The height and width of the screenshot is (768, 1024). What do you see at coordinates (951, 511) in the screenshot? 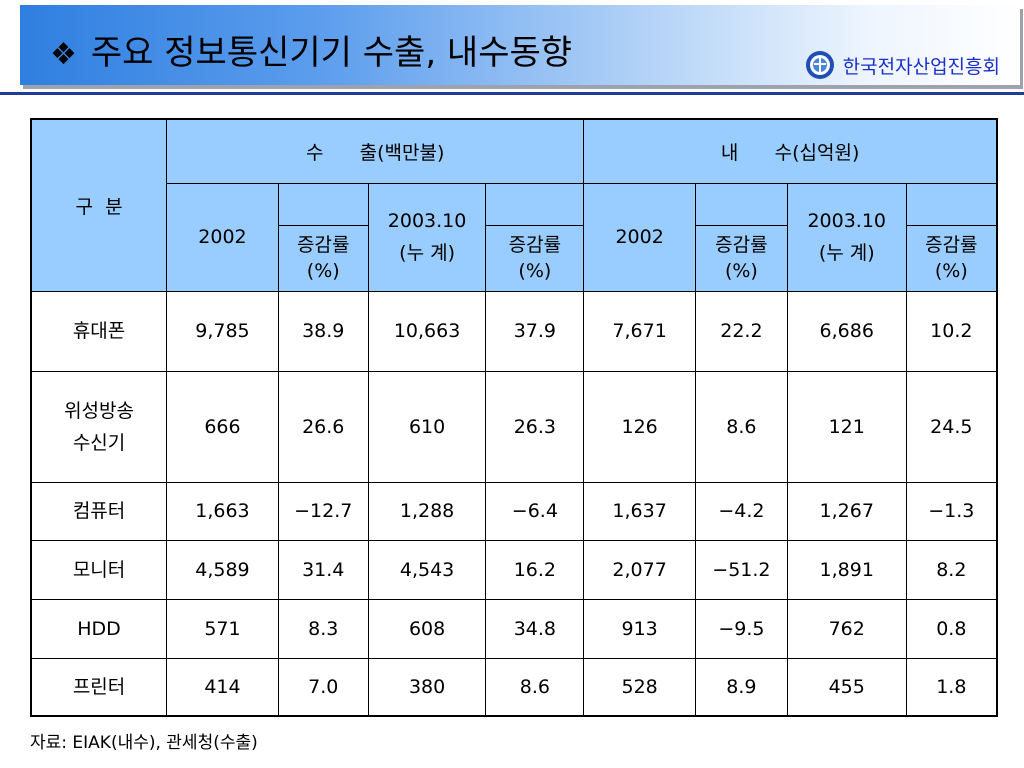
I see `table-cell: −1.3` at bounding box center [951, 511].